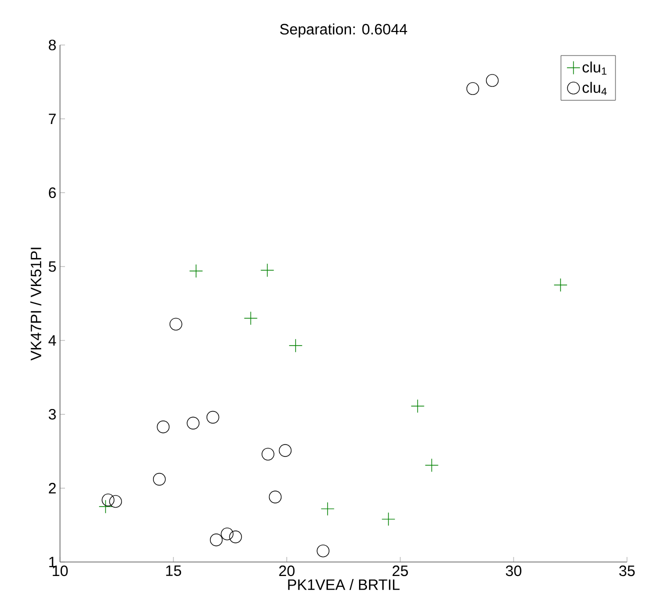 The height and width of the screenshot is (614, 646). Describe the element at coordinates (627, 571) in the screenshot. I see `x-tick-label: 35` at that location.